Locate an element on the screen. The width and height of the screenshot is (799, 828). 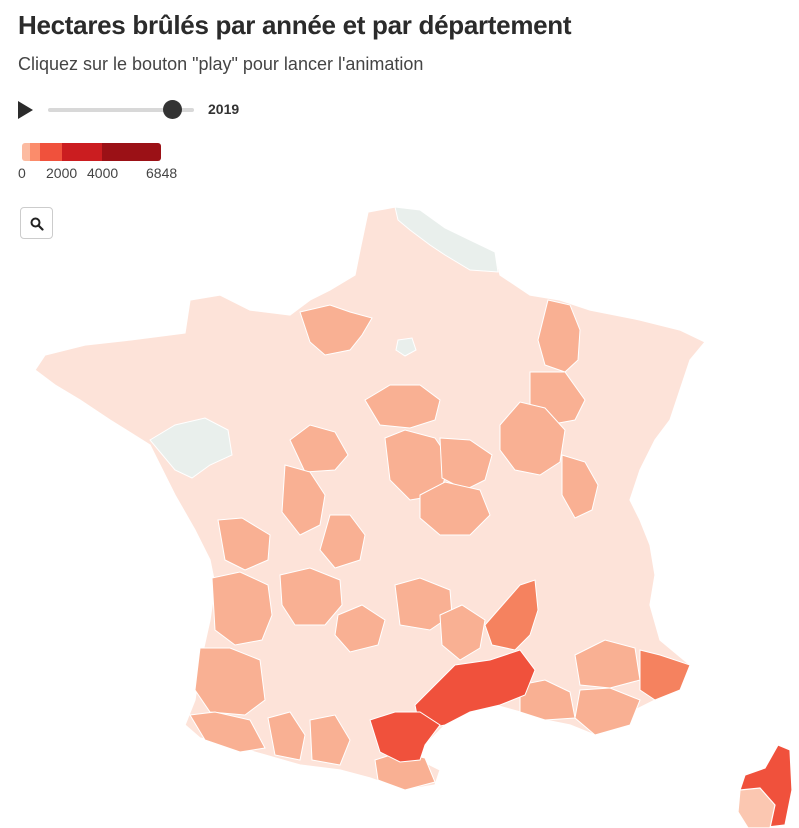
animation-player: 2019 is located at coordinates (148, 110).